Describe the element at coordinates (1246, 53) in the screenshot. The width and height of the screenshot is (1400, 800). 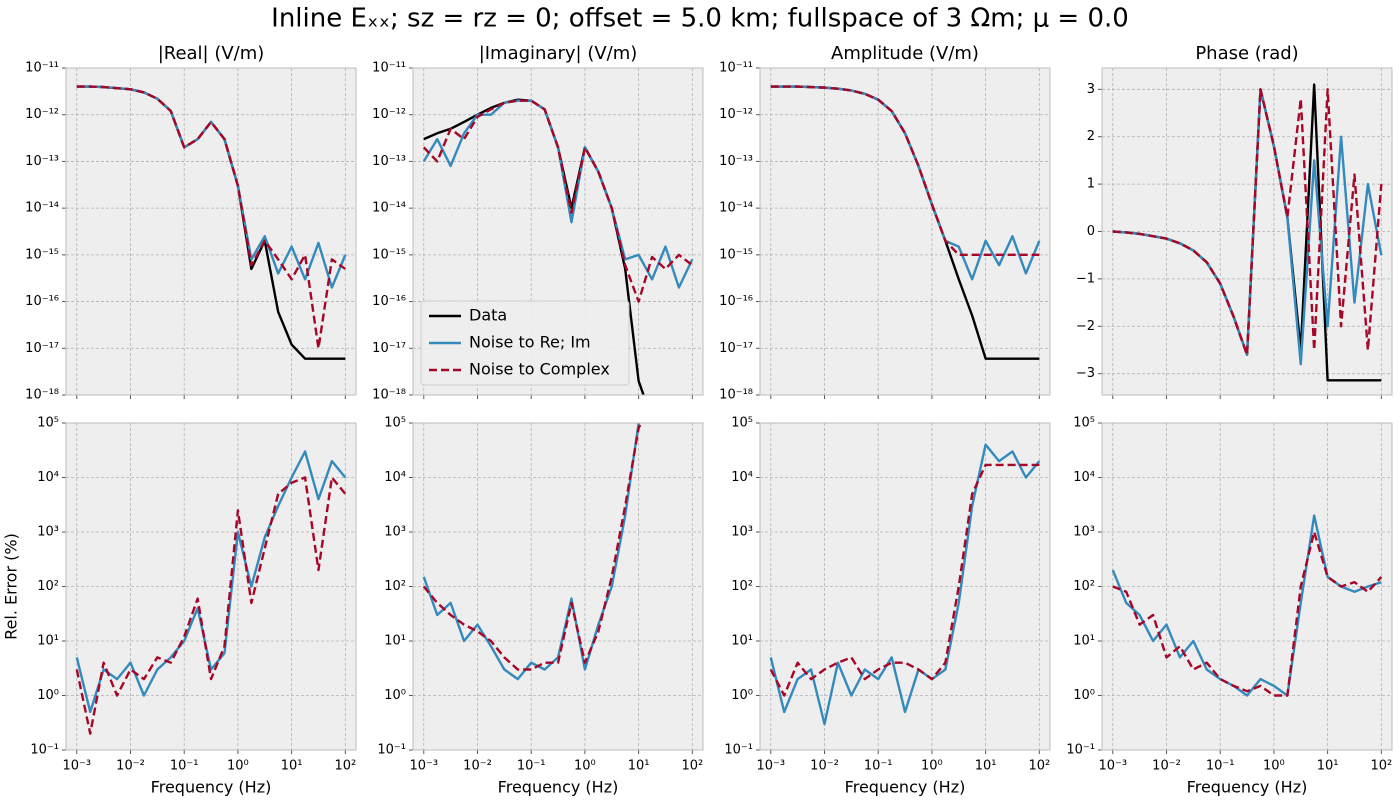
I see `subplot-title: Phase (rad)` at that location.